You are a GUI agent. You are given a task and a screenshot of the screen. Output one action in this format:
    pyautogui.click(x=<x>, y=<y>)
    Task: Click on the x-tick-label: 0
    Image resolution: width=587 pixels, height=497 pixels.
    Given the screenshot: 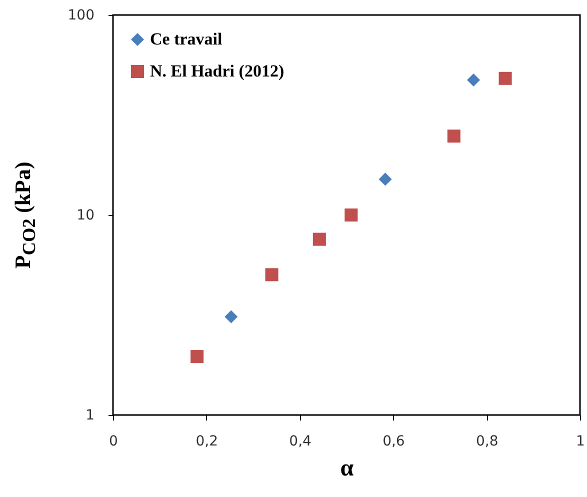 What is the action you would take?
    pyautogui.click(x=113, y=442)
    